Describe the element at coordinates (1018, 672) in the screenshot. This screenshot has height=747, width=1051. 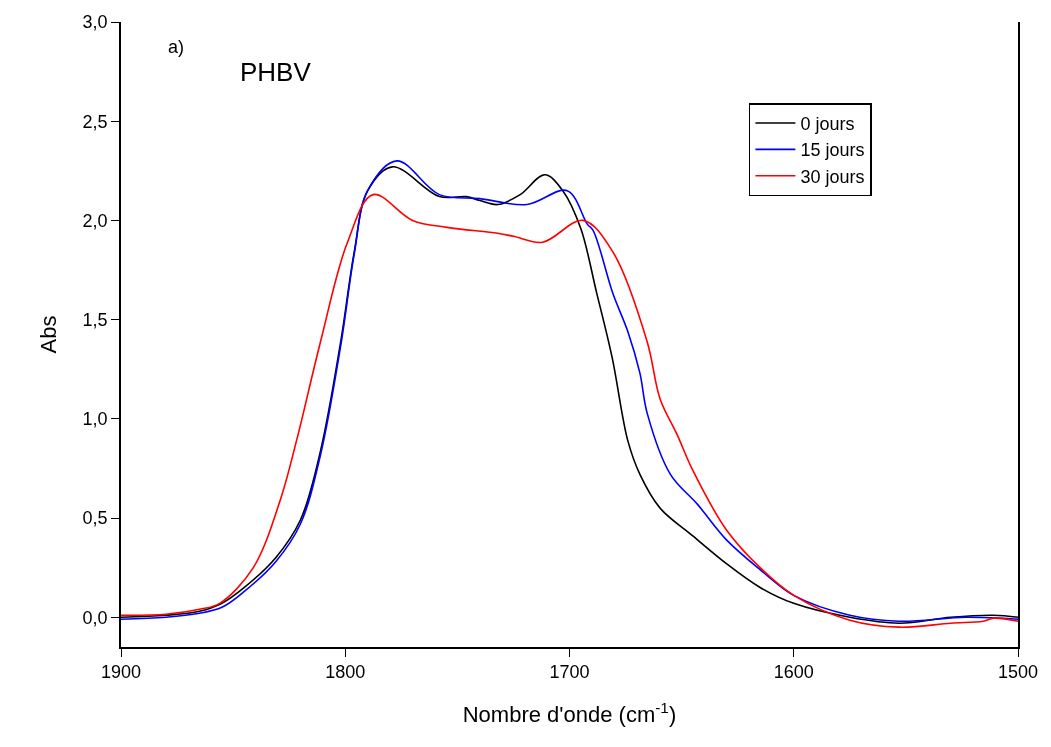
I see `x-tick-label: 1500` at that location.